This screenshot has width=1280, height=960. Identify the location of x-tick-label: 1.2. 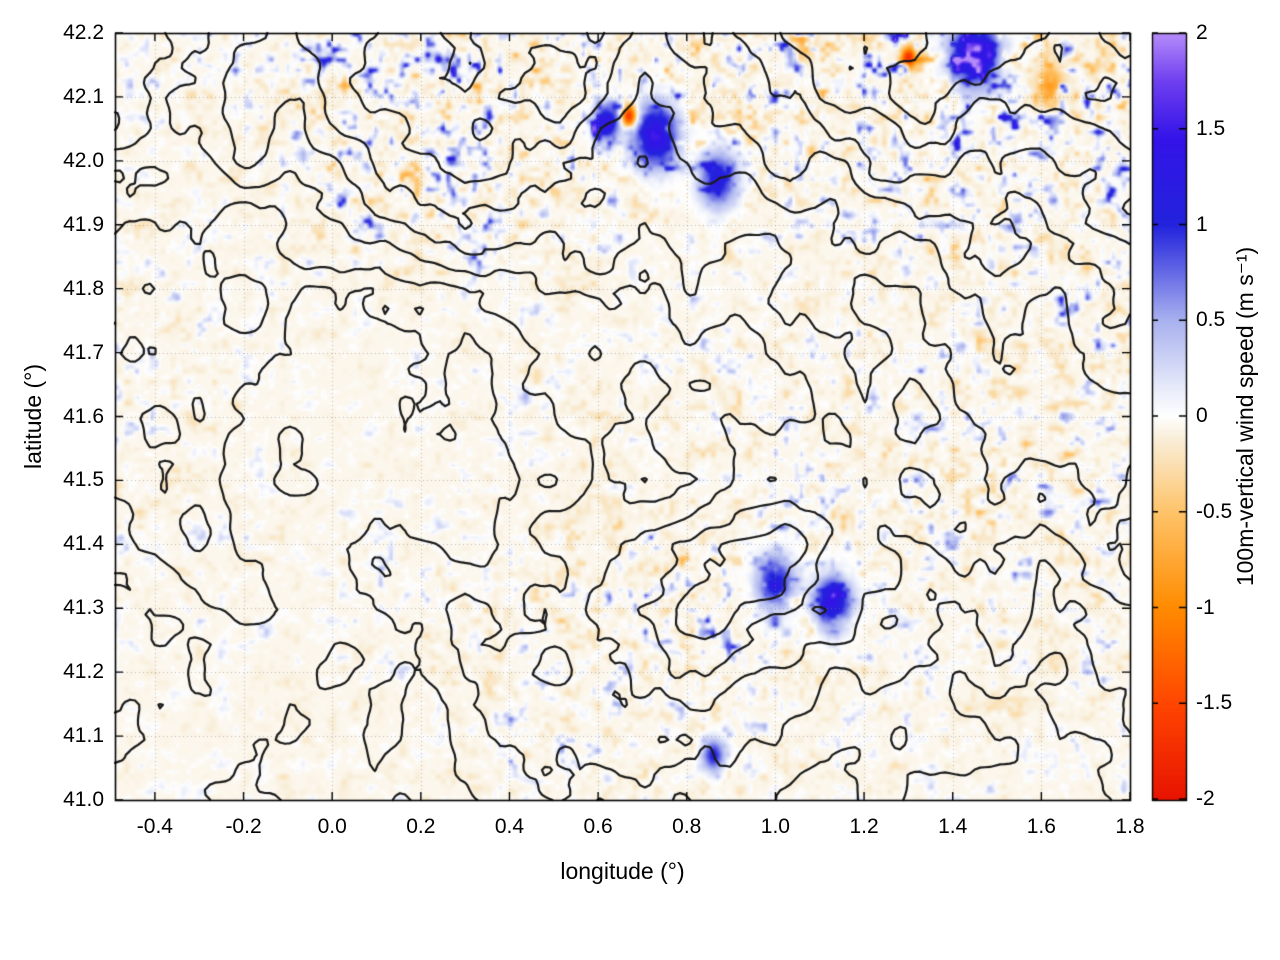
(864, 826).